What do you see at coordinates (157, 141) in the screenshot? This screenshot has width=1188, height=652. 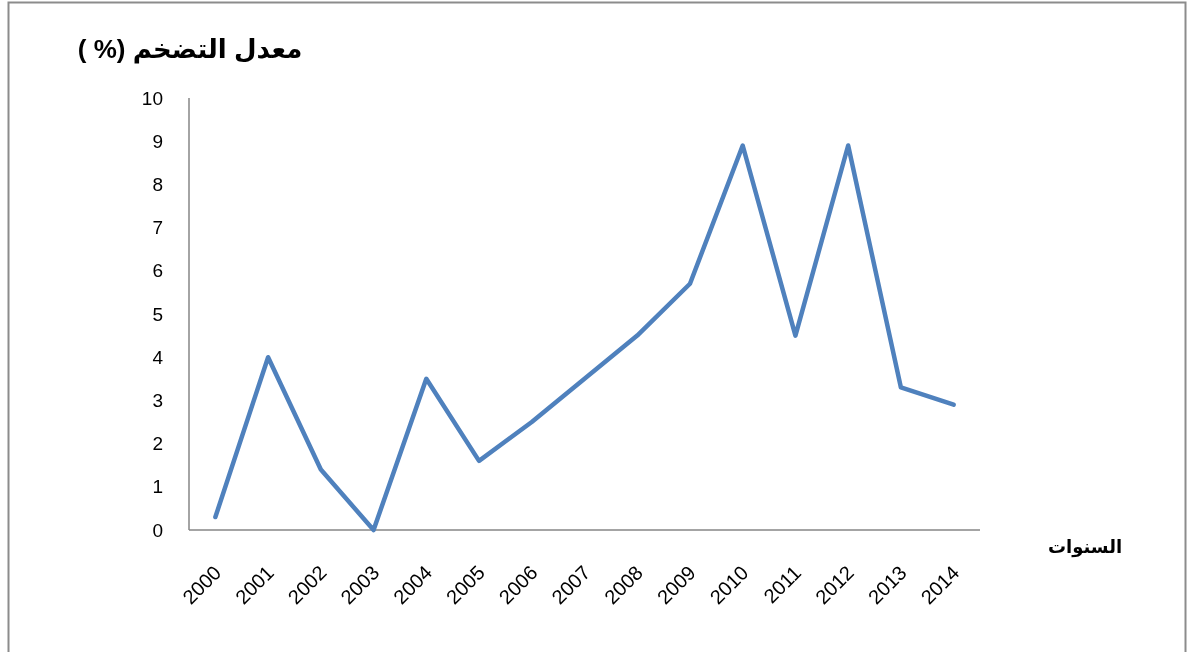 I see `y-tick-label: 9` at bounding box center [157, 141].